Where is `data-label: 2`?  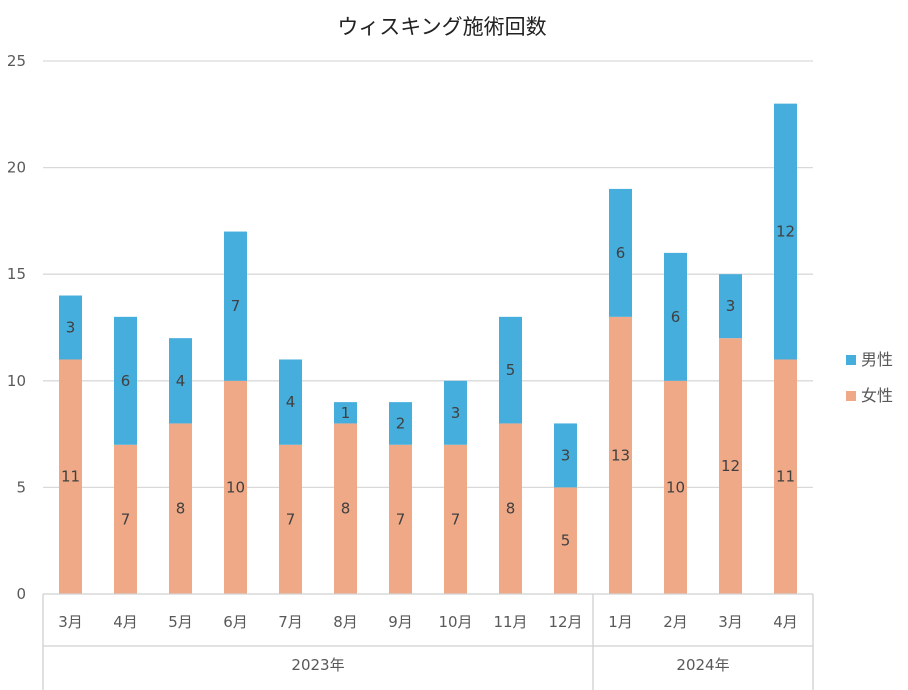 data-label: 2 is located at coordinates (401, 423).